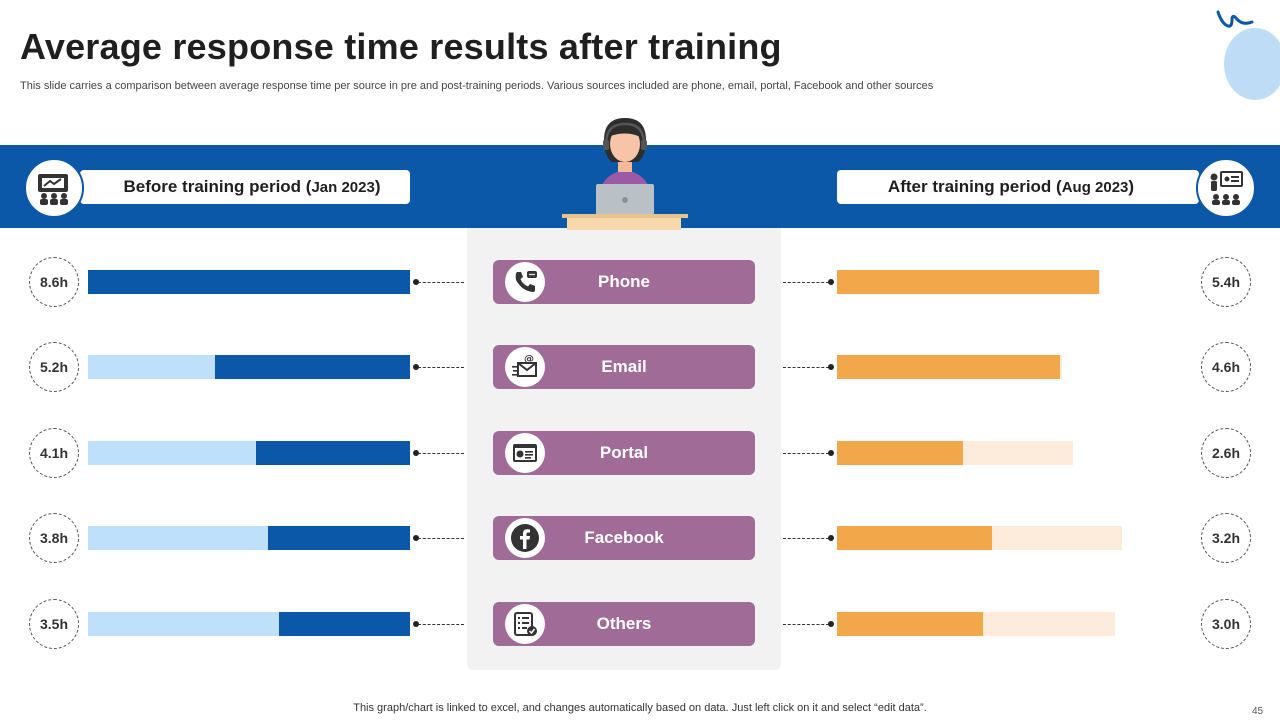 This screenshot has width=1280, height=720. I want to click on after-bar-facebook, so click(915, 538).